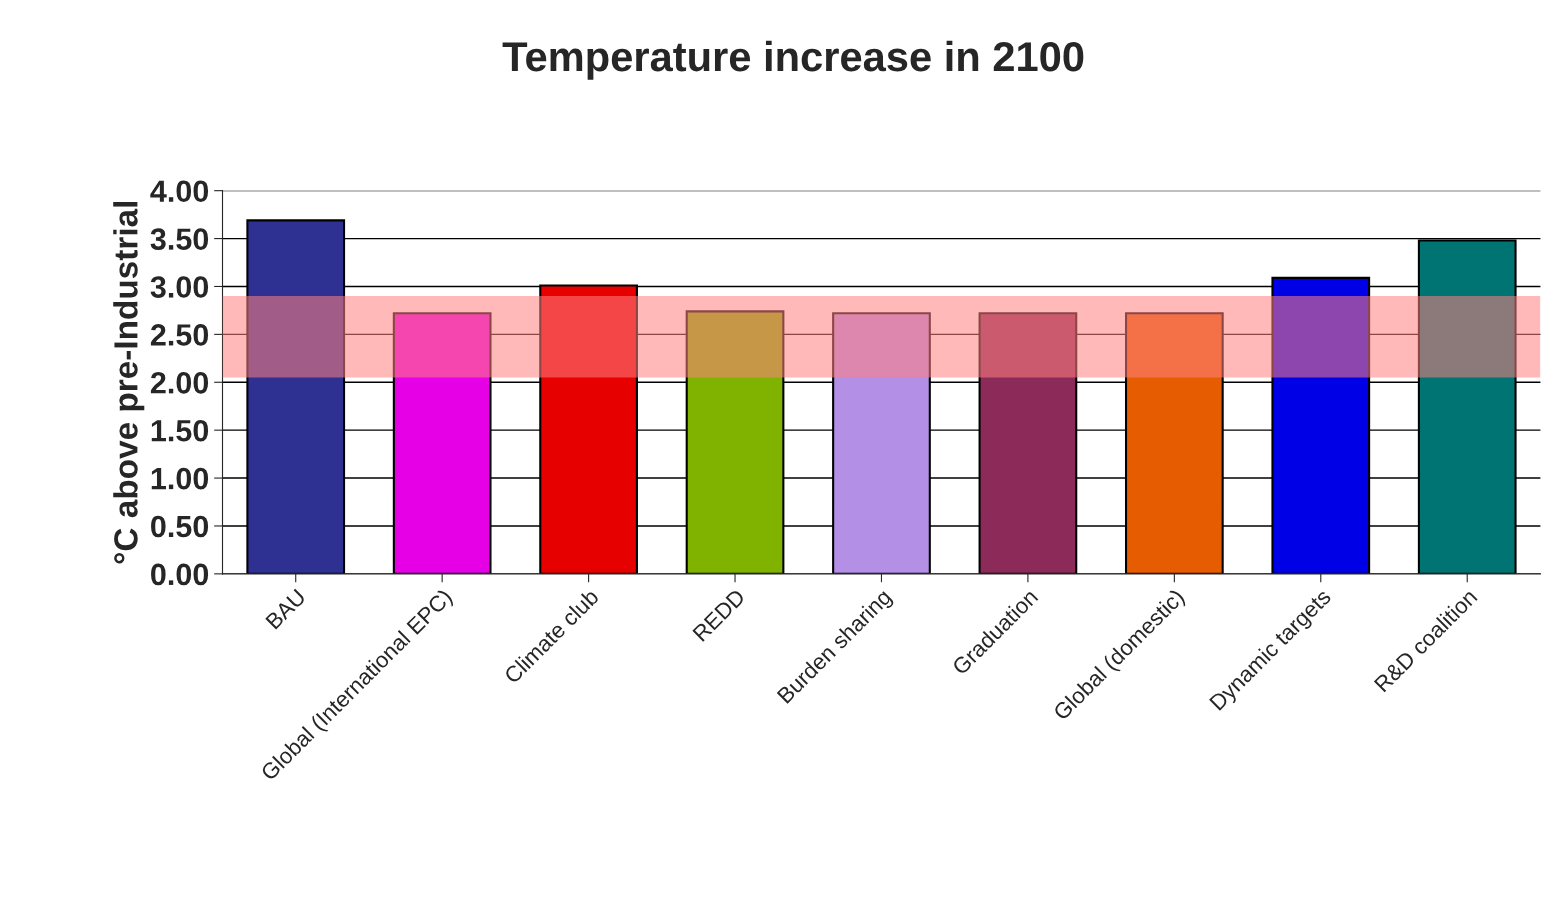  I want to click on y-tick-label: 2.00, so click(179, 383).